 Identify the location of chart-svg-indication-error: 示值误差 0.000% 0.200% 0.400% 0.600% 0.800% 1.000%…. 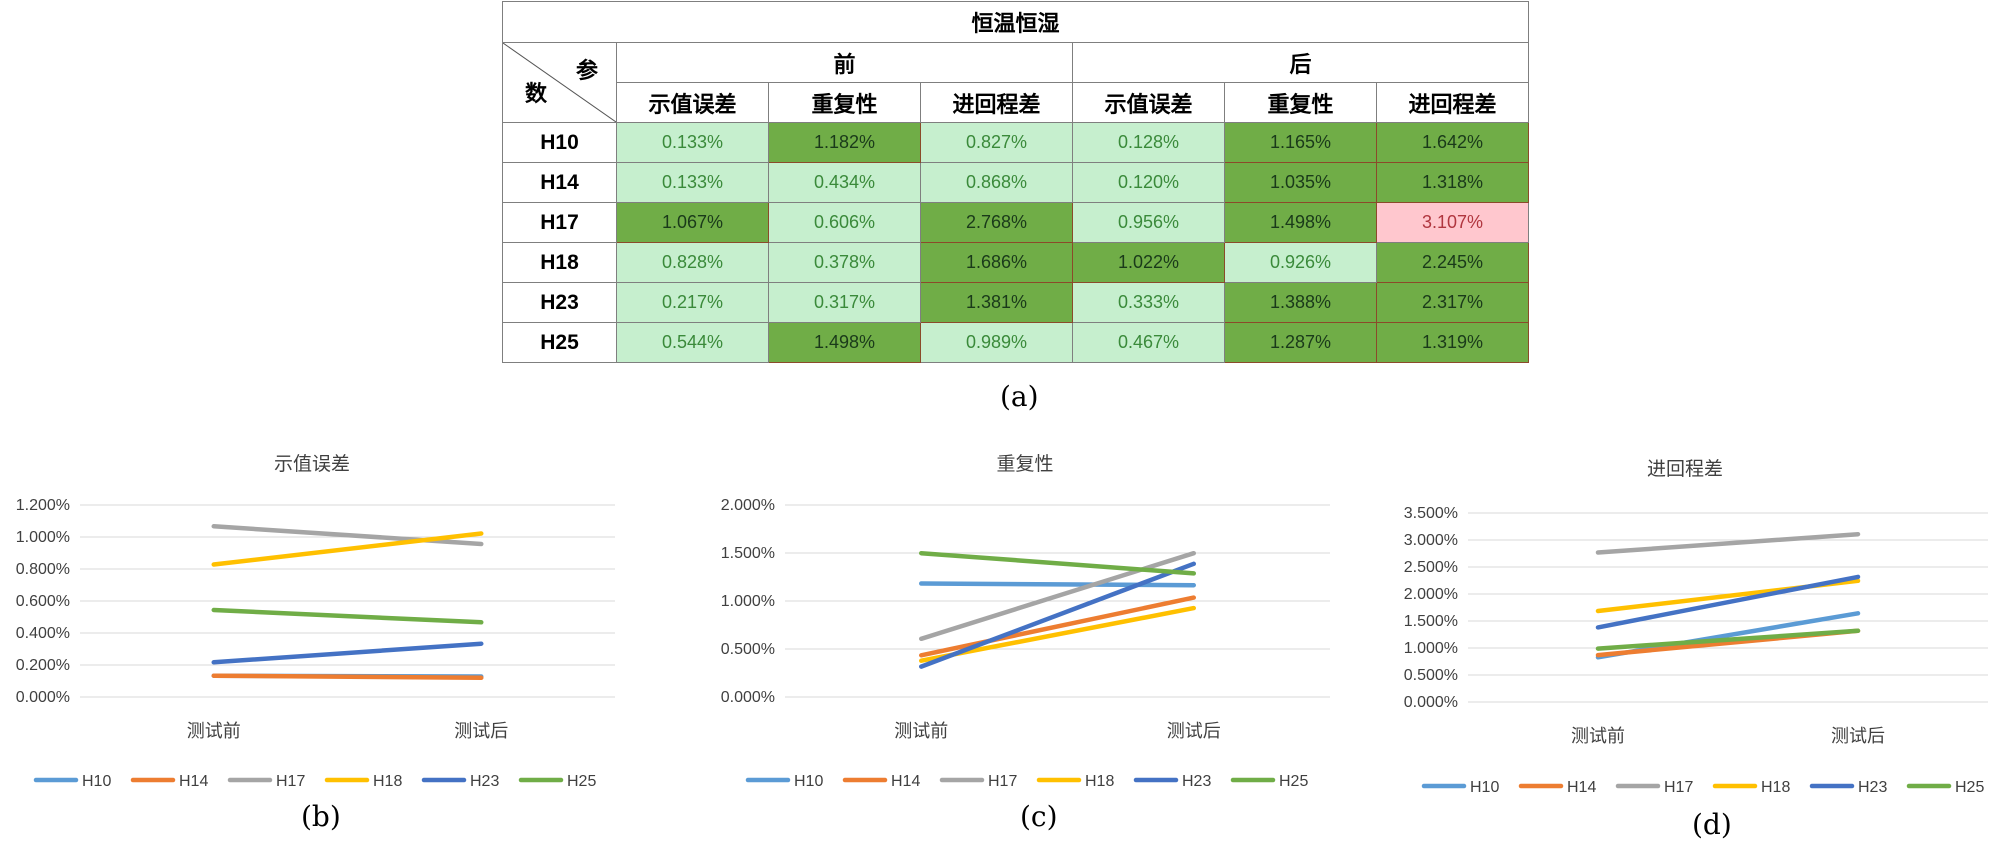
(315, 621).